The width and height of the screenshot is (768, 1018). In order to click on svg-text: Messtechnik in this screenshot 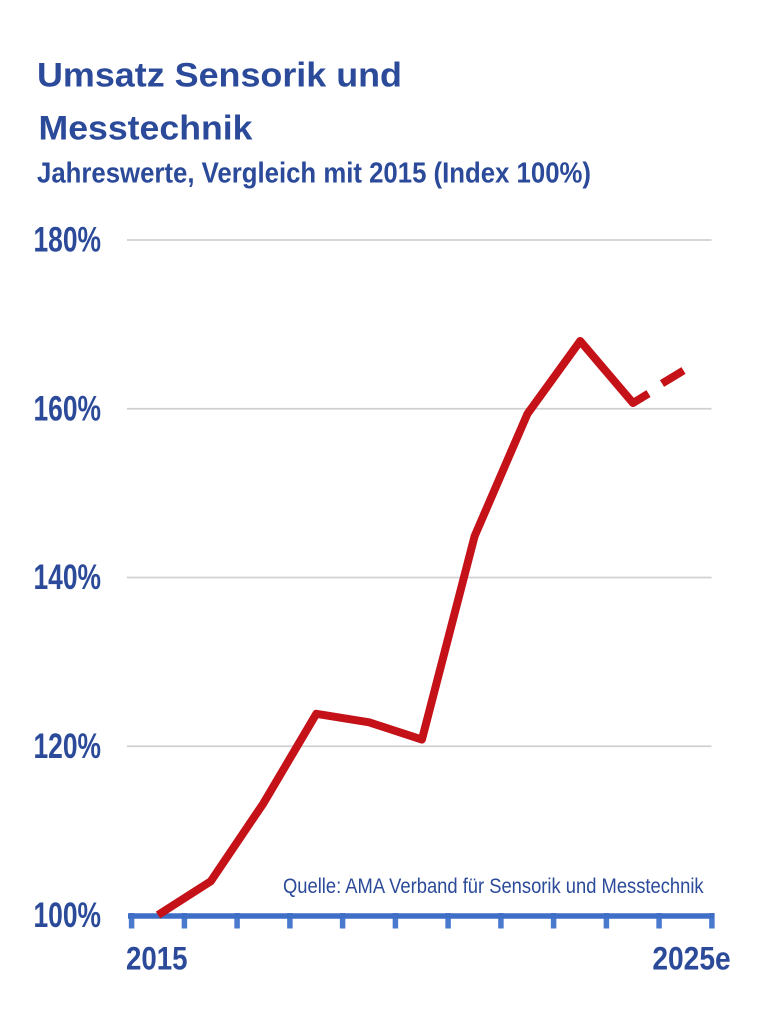, I will do `click(146, 129)`.